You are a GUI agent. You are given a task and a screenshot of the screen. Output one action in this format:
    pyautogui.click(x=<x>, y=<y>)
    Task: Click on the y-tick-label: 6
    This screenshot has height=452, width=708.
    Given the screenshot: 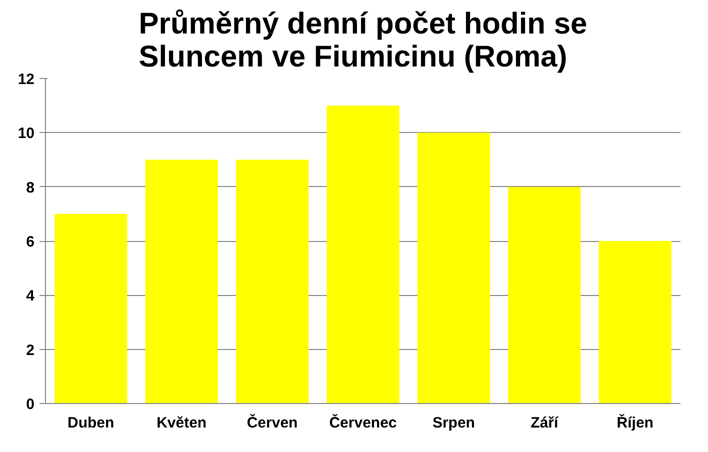 What is the action you would take?
    pyautogui.click(x=30, y=242)
    